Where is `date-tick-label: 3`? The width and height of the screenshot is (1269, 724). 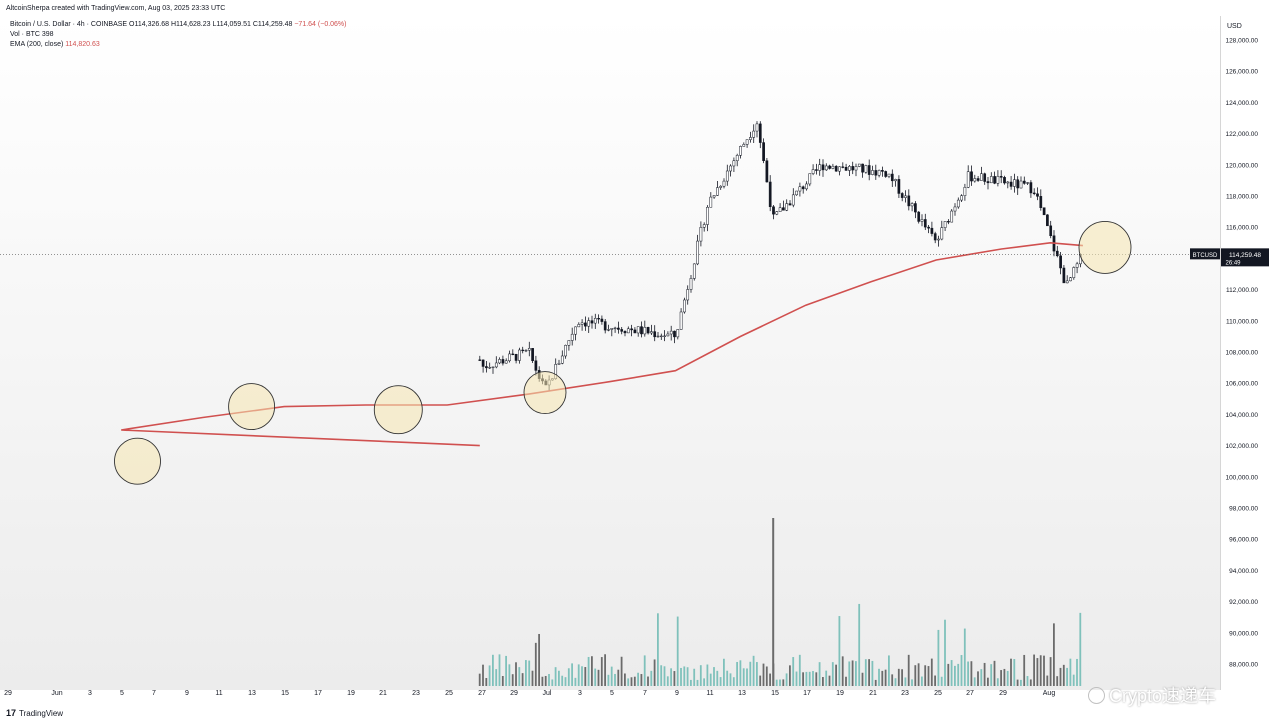 date-tick-label: 3 is located at coordinates (580, 693).